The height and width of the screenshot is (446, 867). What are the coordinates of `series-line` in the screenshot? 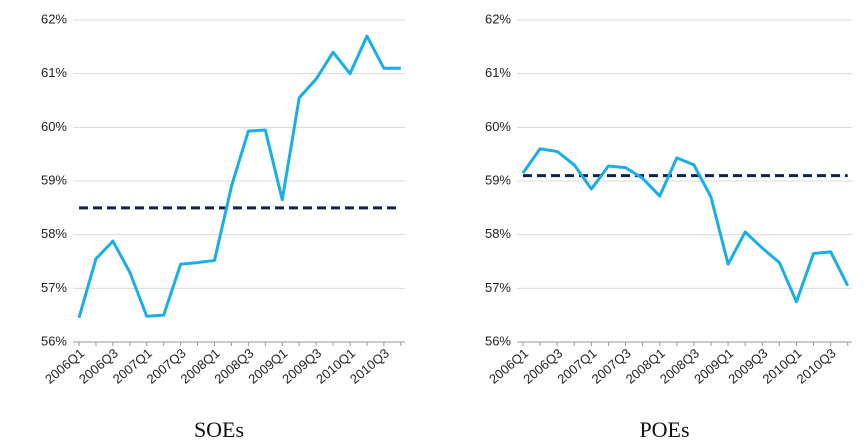 It's located at (685, 225).